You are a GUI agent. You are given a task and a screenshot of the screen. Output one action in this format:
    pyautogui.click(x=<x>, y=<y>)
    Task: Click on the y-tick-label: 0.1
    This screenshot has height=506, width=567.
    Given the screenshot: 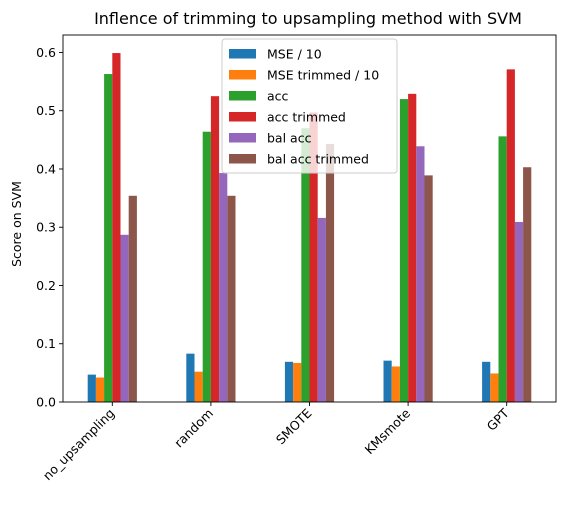 What is the action you would take?
    pyautogui.click(x=46, y=343)
    